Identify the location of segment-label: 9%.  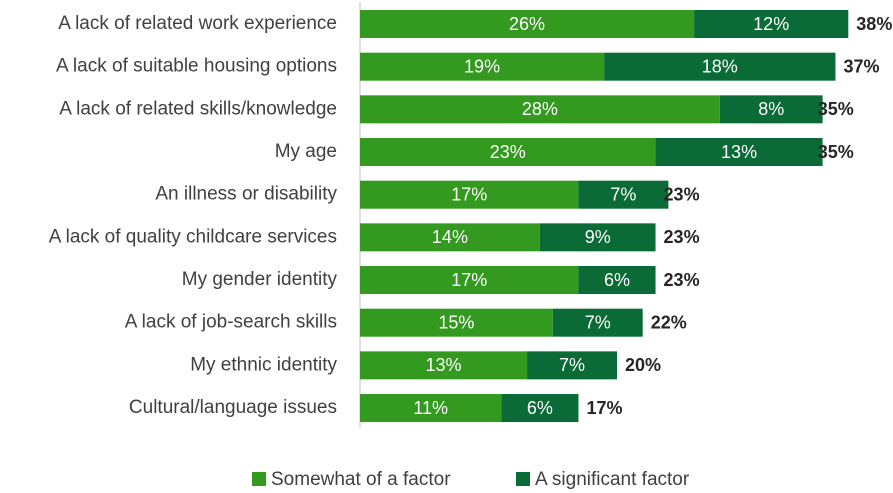
(598, 237).